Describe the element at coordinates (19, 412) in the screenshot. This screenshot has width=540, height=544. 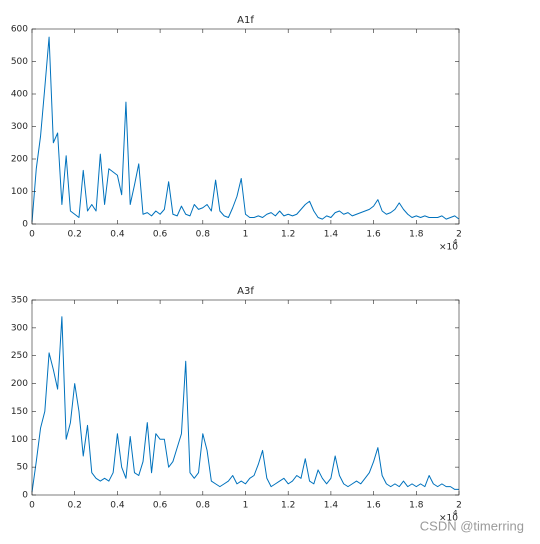
I see `y-tick-label: 150` at that location.